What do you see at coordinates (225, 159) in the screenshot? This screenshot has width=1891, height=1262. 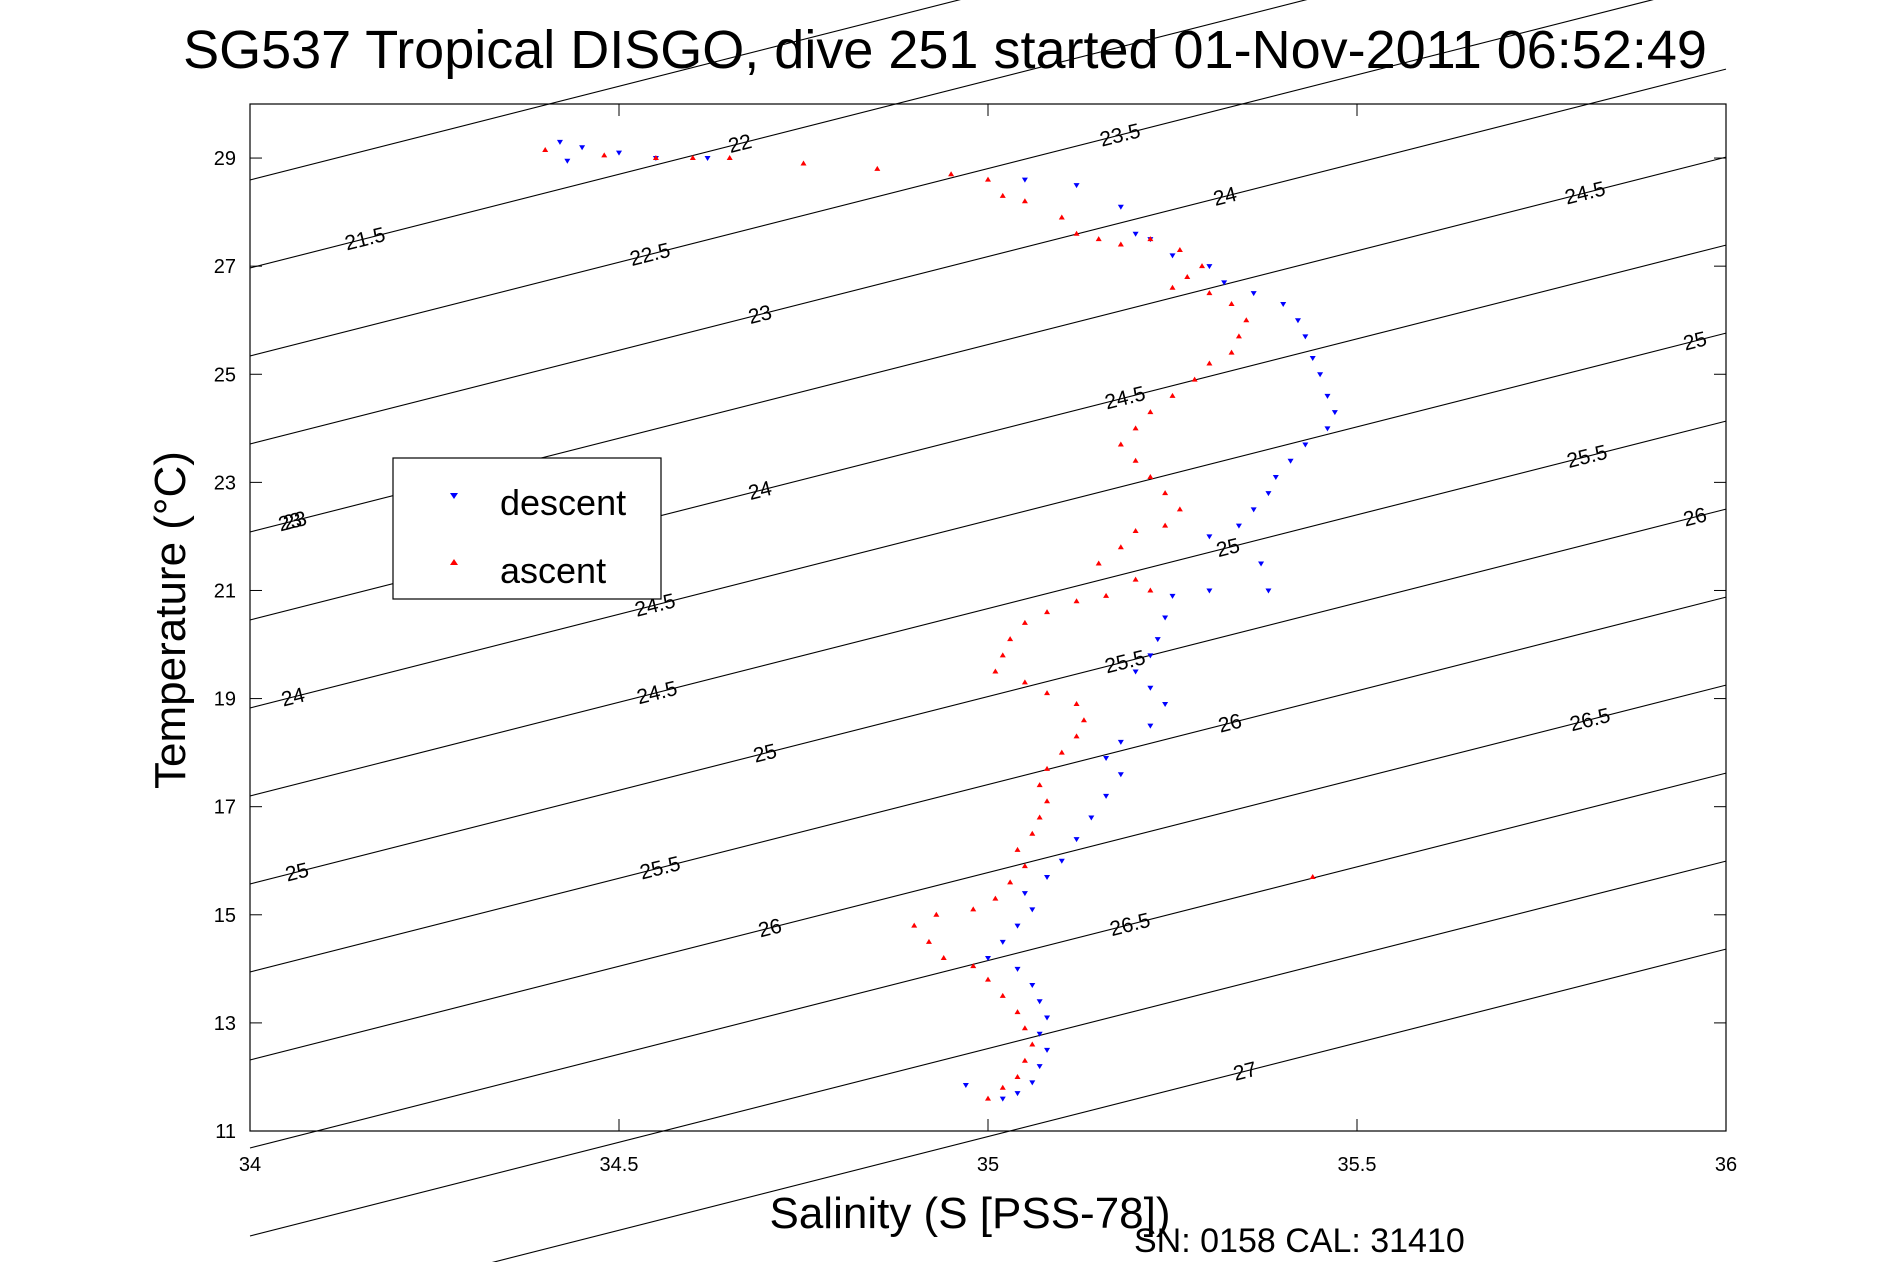 I see `y-tick-label: 29` at bounding box center [225, 159].